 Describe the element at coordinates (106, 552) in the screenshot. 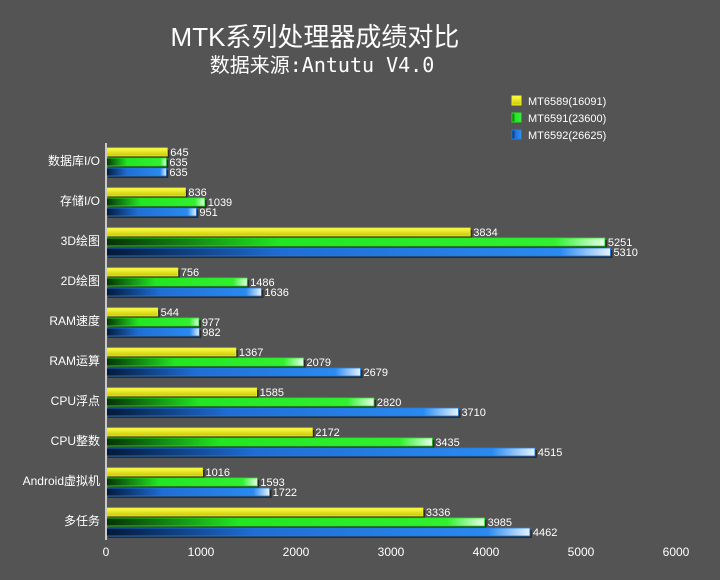

I see `x-tick-label: 0` at that location.